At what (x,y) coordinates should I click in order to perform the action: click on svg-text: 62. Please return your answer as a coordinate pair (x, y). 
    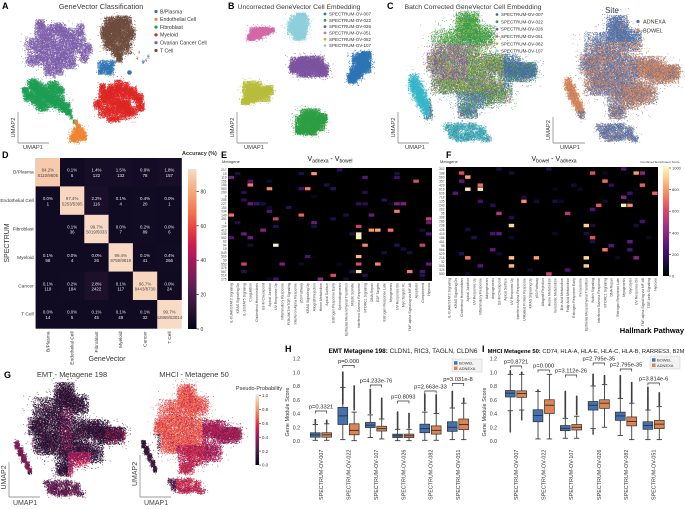
    Looking at the image, I should click on (225, 242).